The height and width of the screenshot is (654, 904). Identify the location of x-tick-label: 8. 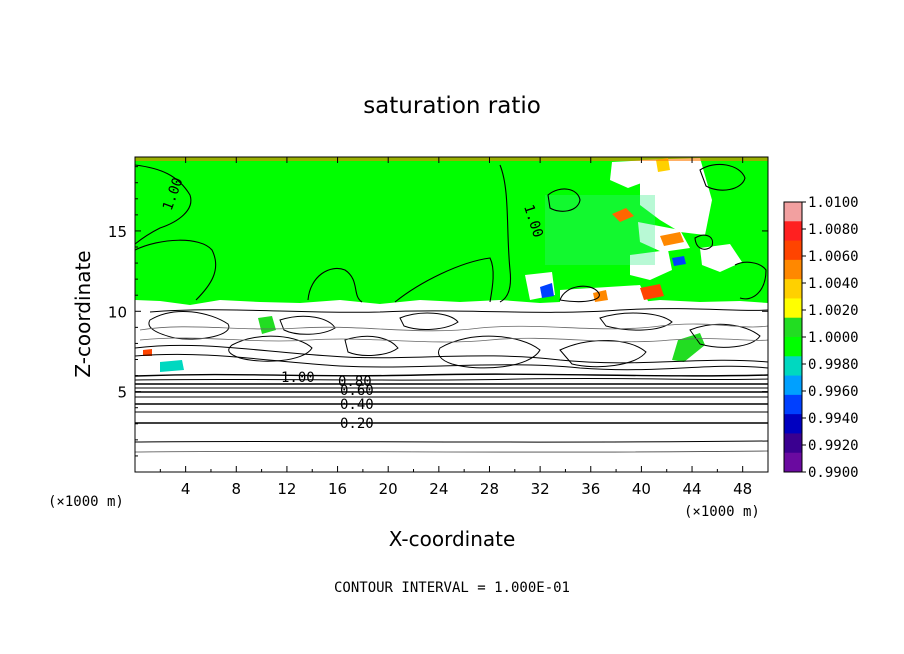
(237, 489).